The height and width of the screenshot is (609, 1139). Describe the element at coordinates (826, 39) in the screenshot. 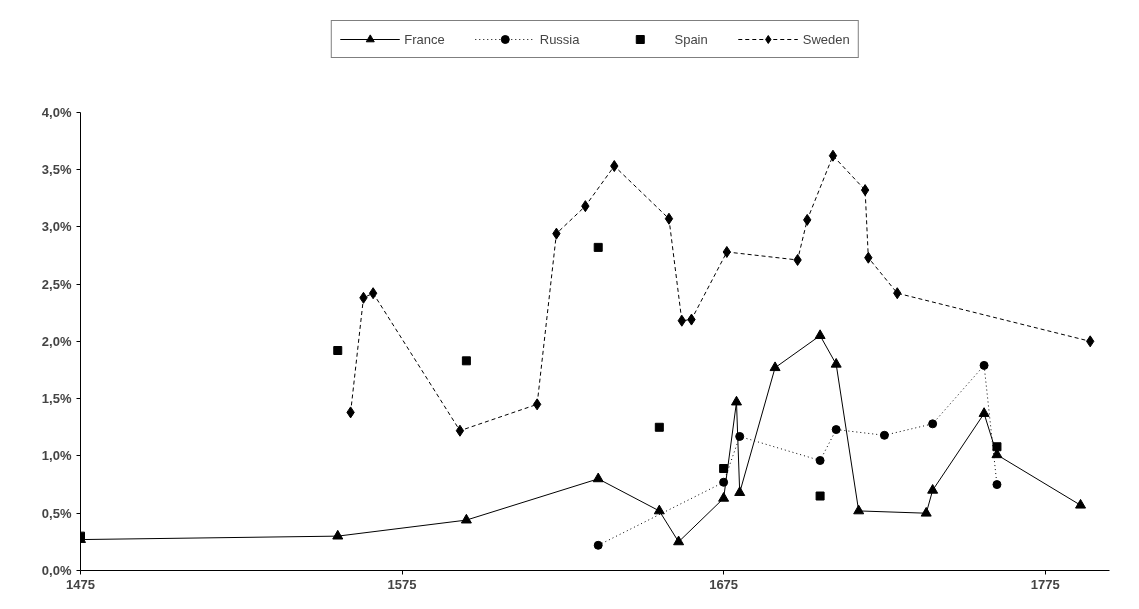

I see `legend-label: Sweden` at that location.